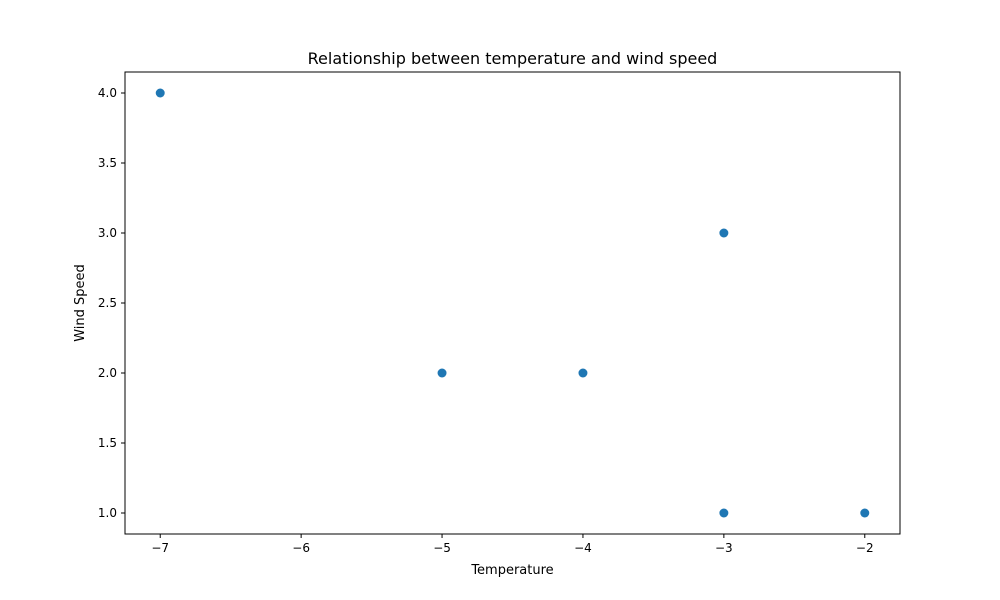 The width and height of the screenshot is (1000, 600). What do you see at coordinates (107, 303) in the screenshot?
I see `y-tick-label: 2.5` at bounding box center [107, 303].